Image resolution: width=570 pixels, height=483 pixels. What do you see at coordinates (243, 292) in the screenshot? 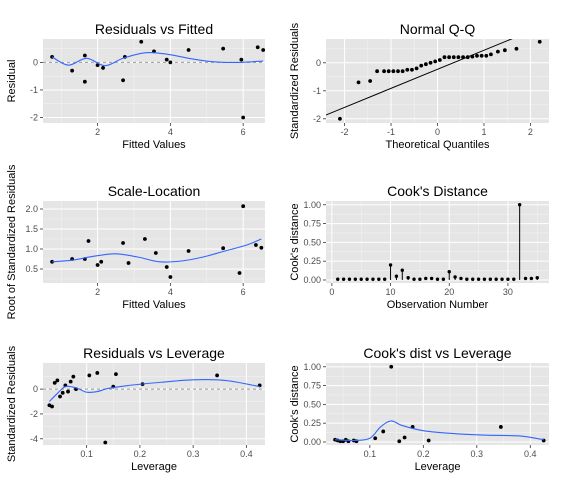
I see `x-tick-label: 6` at bounding box center [243, 292].